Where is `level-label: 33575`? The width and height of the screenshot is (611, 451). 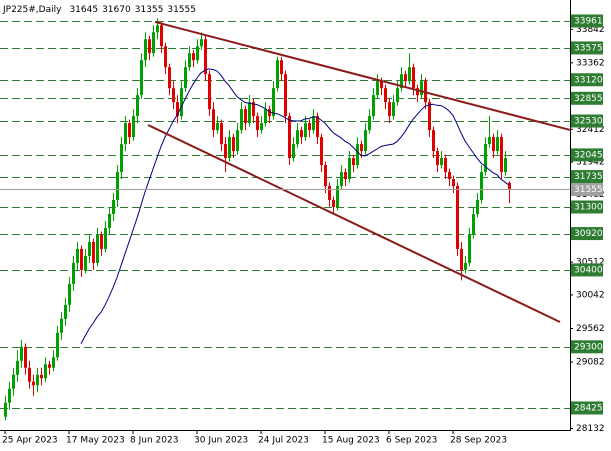
level-label: 33575 is located at coordinates (588, 48).